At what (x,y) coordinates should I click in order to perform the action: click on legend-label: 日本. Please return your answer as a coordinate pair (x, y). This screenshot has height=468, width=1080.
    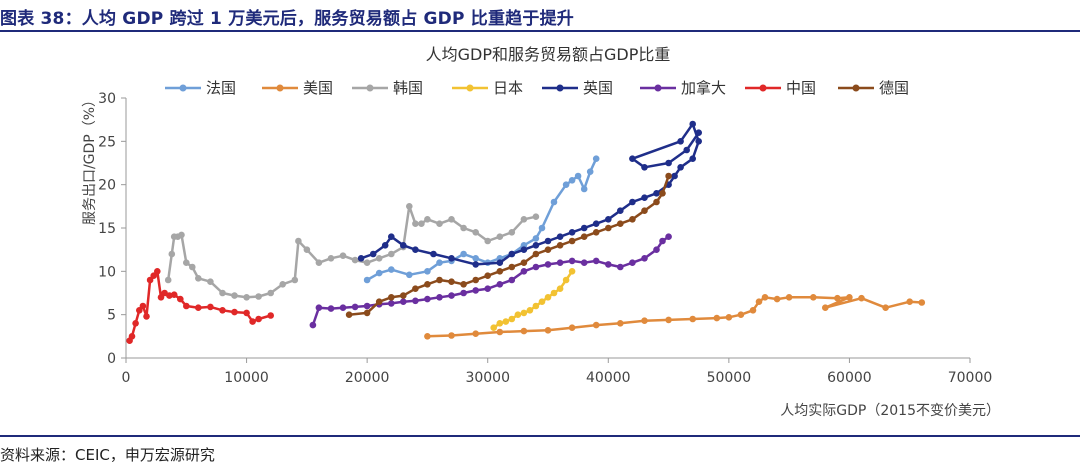
    Looking at the image, I should click on (508, 88).